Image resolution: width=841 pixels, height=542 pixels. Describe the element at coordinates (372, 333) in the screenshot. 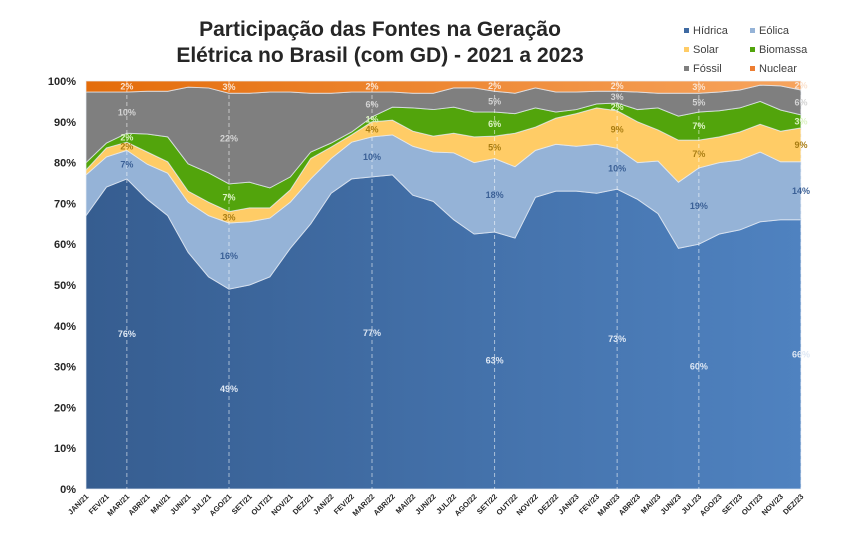

I see `data-label-hidrica: 77%` at that location.